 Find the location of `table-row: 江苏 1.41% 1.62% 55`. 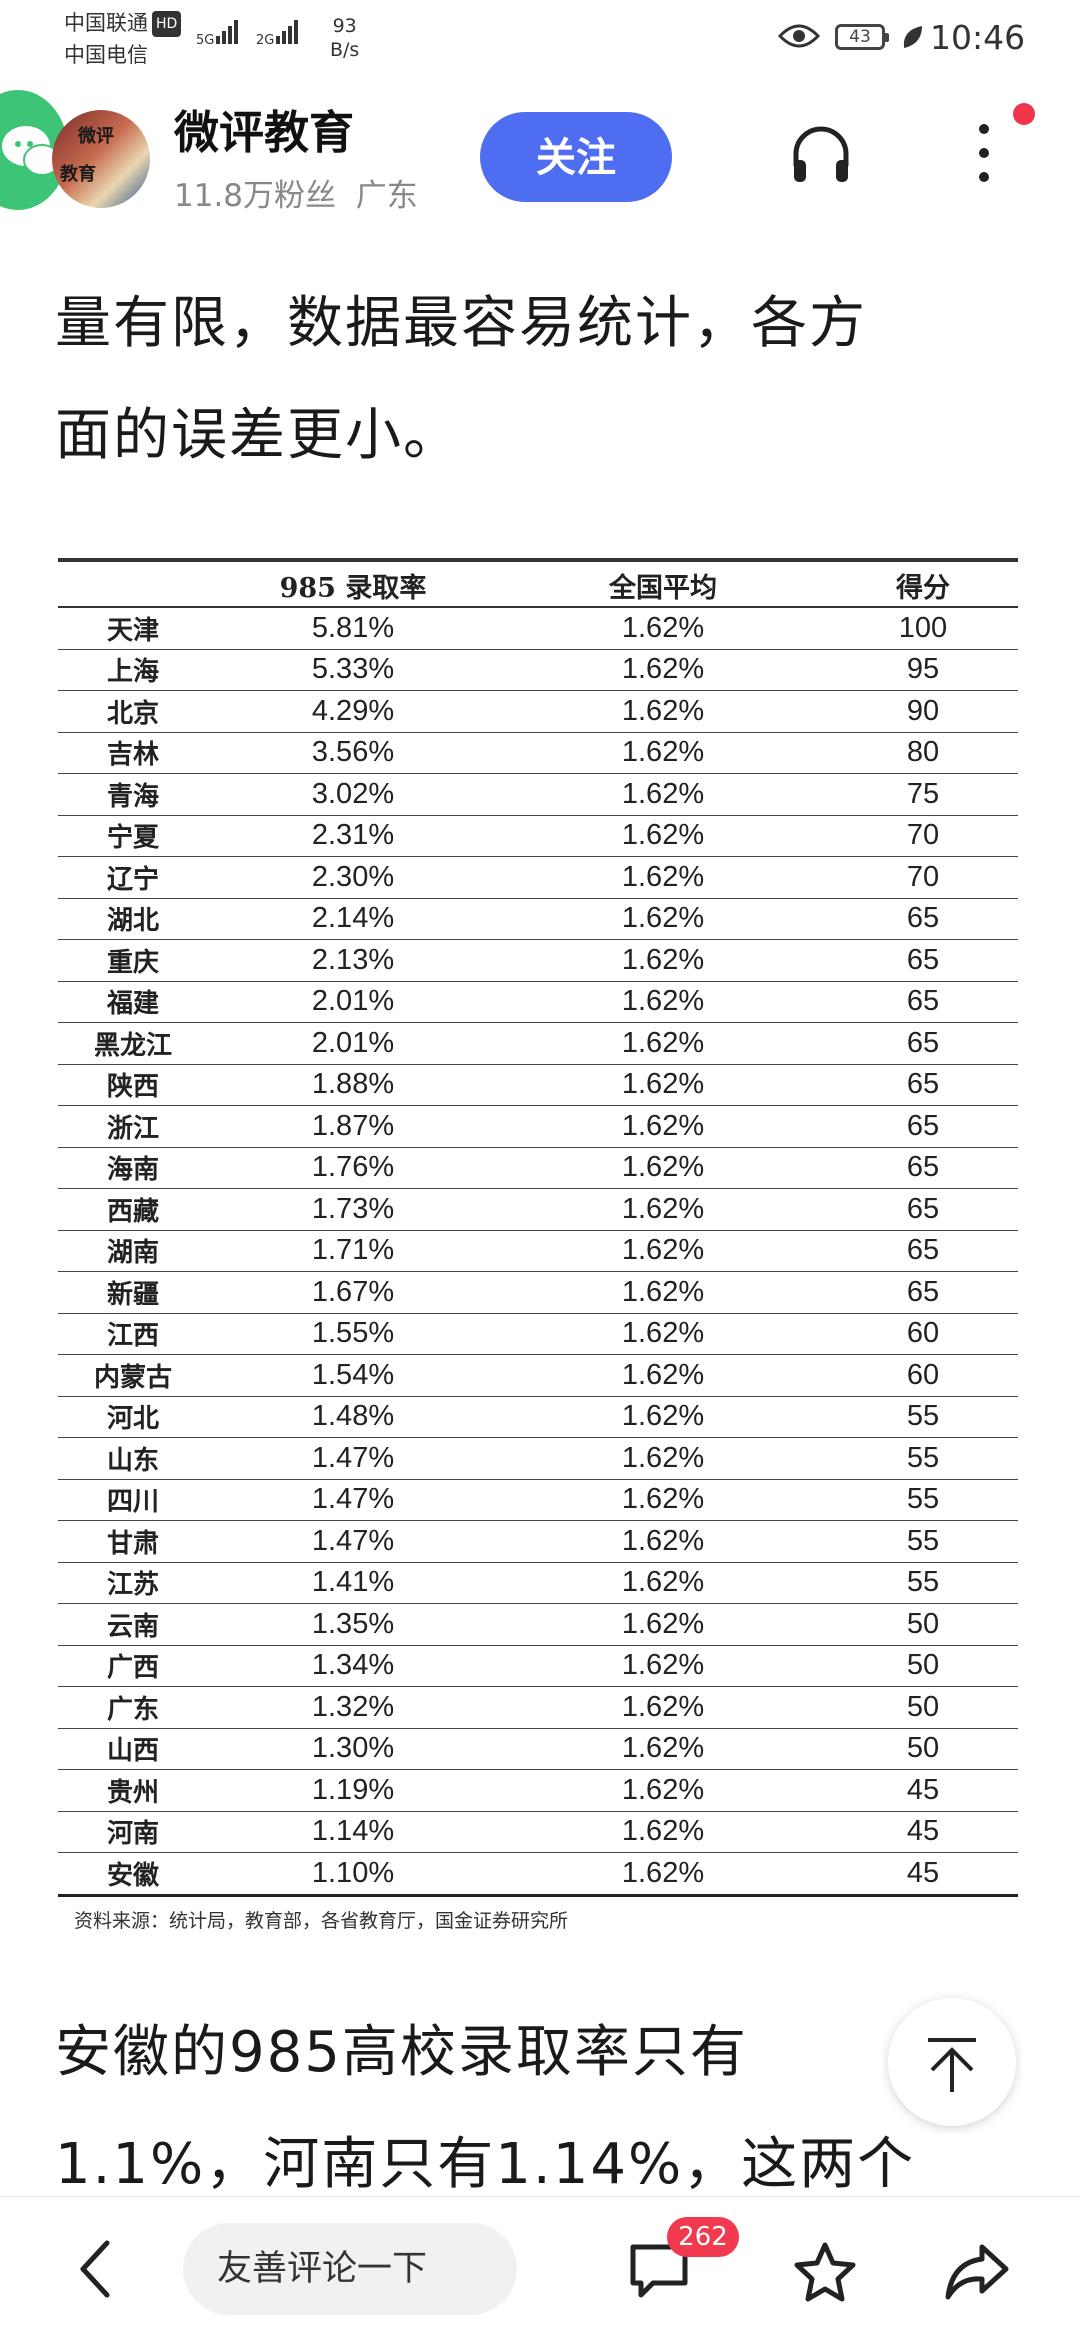

table-row: 江苏 1.41% 1.62% 55 is located at coordinates (538, 1583).